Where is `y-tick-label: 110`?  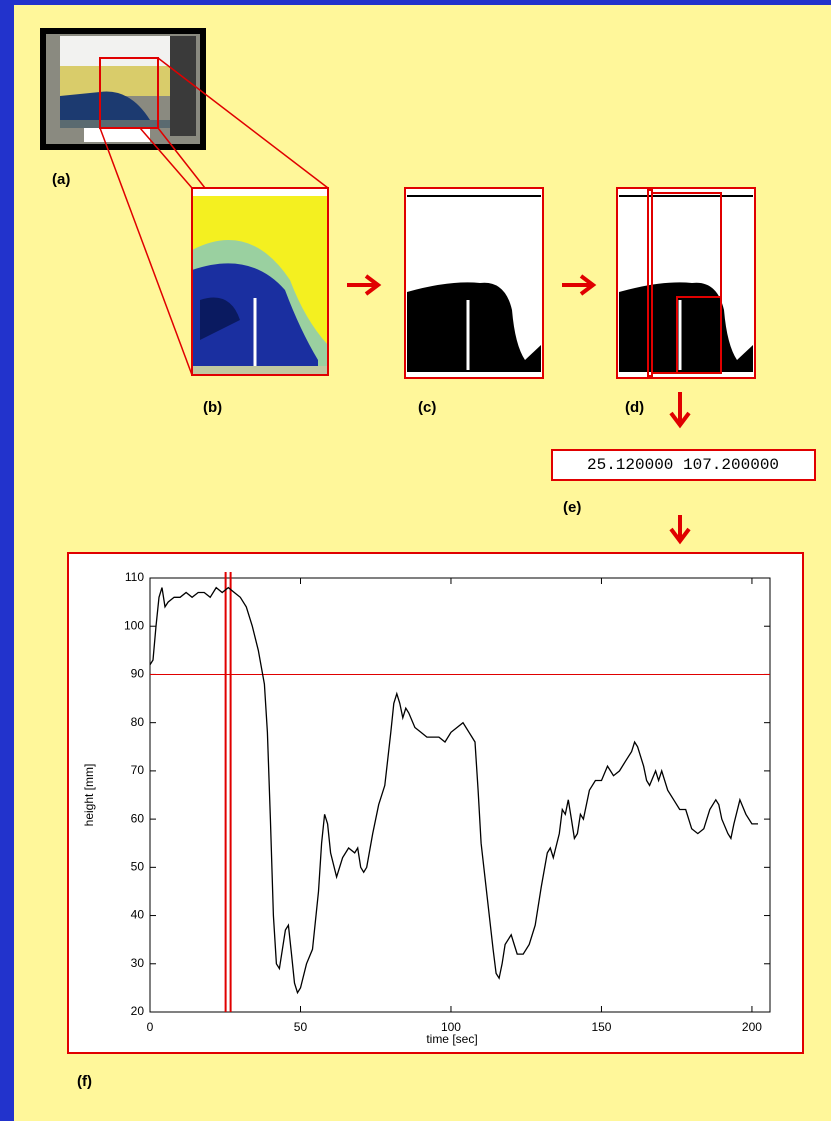
y-tick-label: 110 is located at coordinates (134, 577).